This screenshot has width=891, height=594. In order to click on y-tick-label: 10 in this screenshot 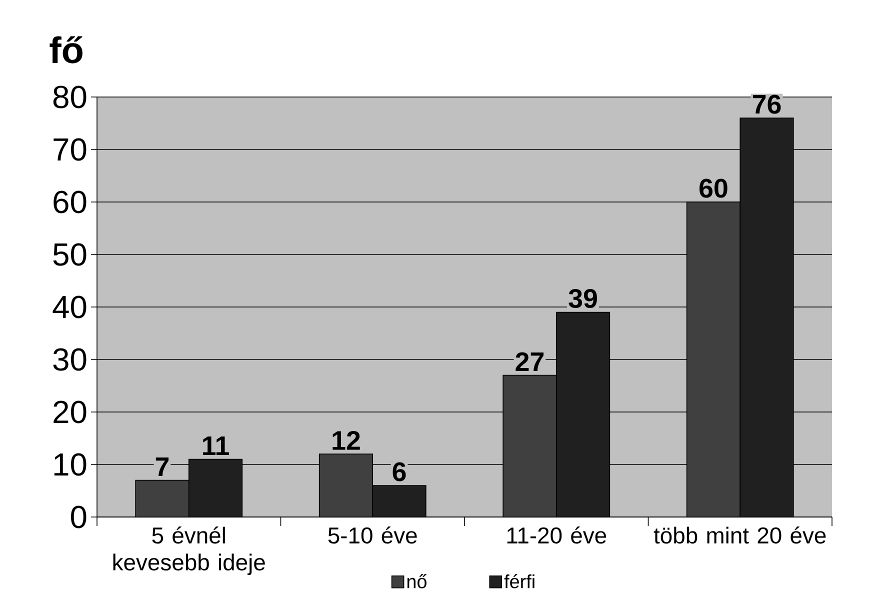, I will do `click(70, 464)`.